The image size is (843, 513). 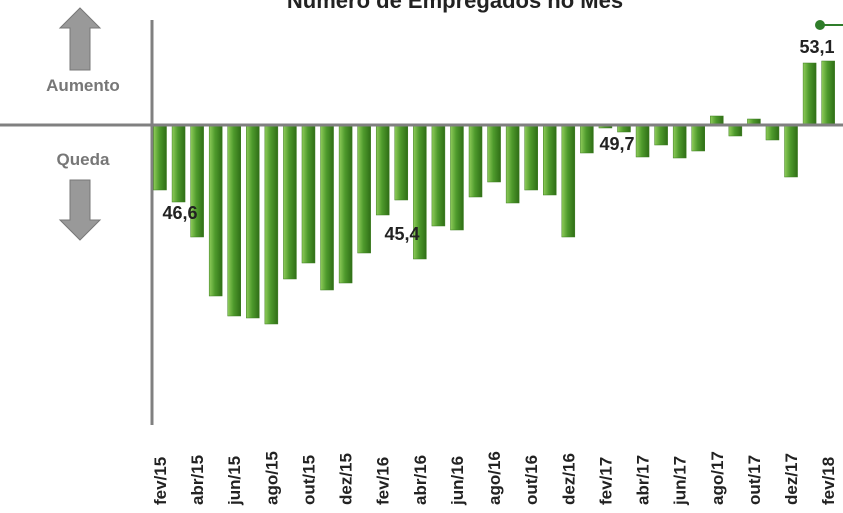 I want to click on down-arrow, so click(x=80, y=210).